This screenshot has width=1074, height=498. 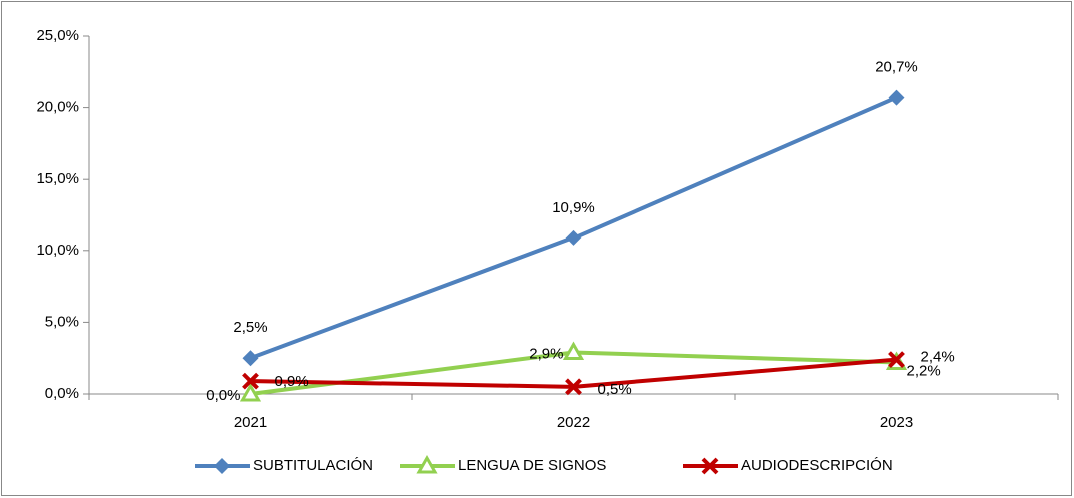 What do you see at coordinates (292, 381) in the screenshot?
I see `data-label: 0,9%` at bounding box center [292, 381].